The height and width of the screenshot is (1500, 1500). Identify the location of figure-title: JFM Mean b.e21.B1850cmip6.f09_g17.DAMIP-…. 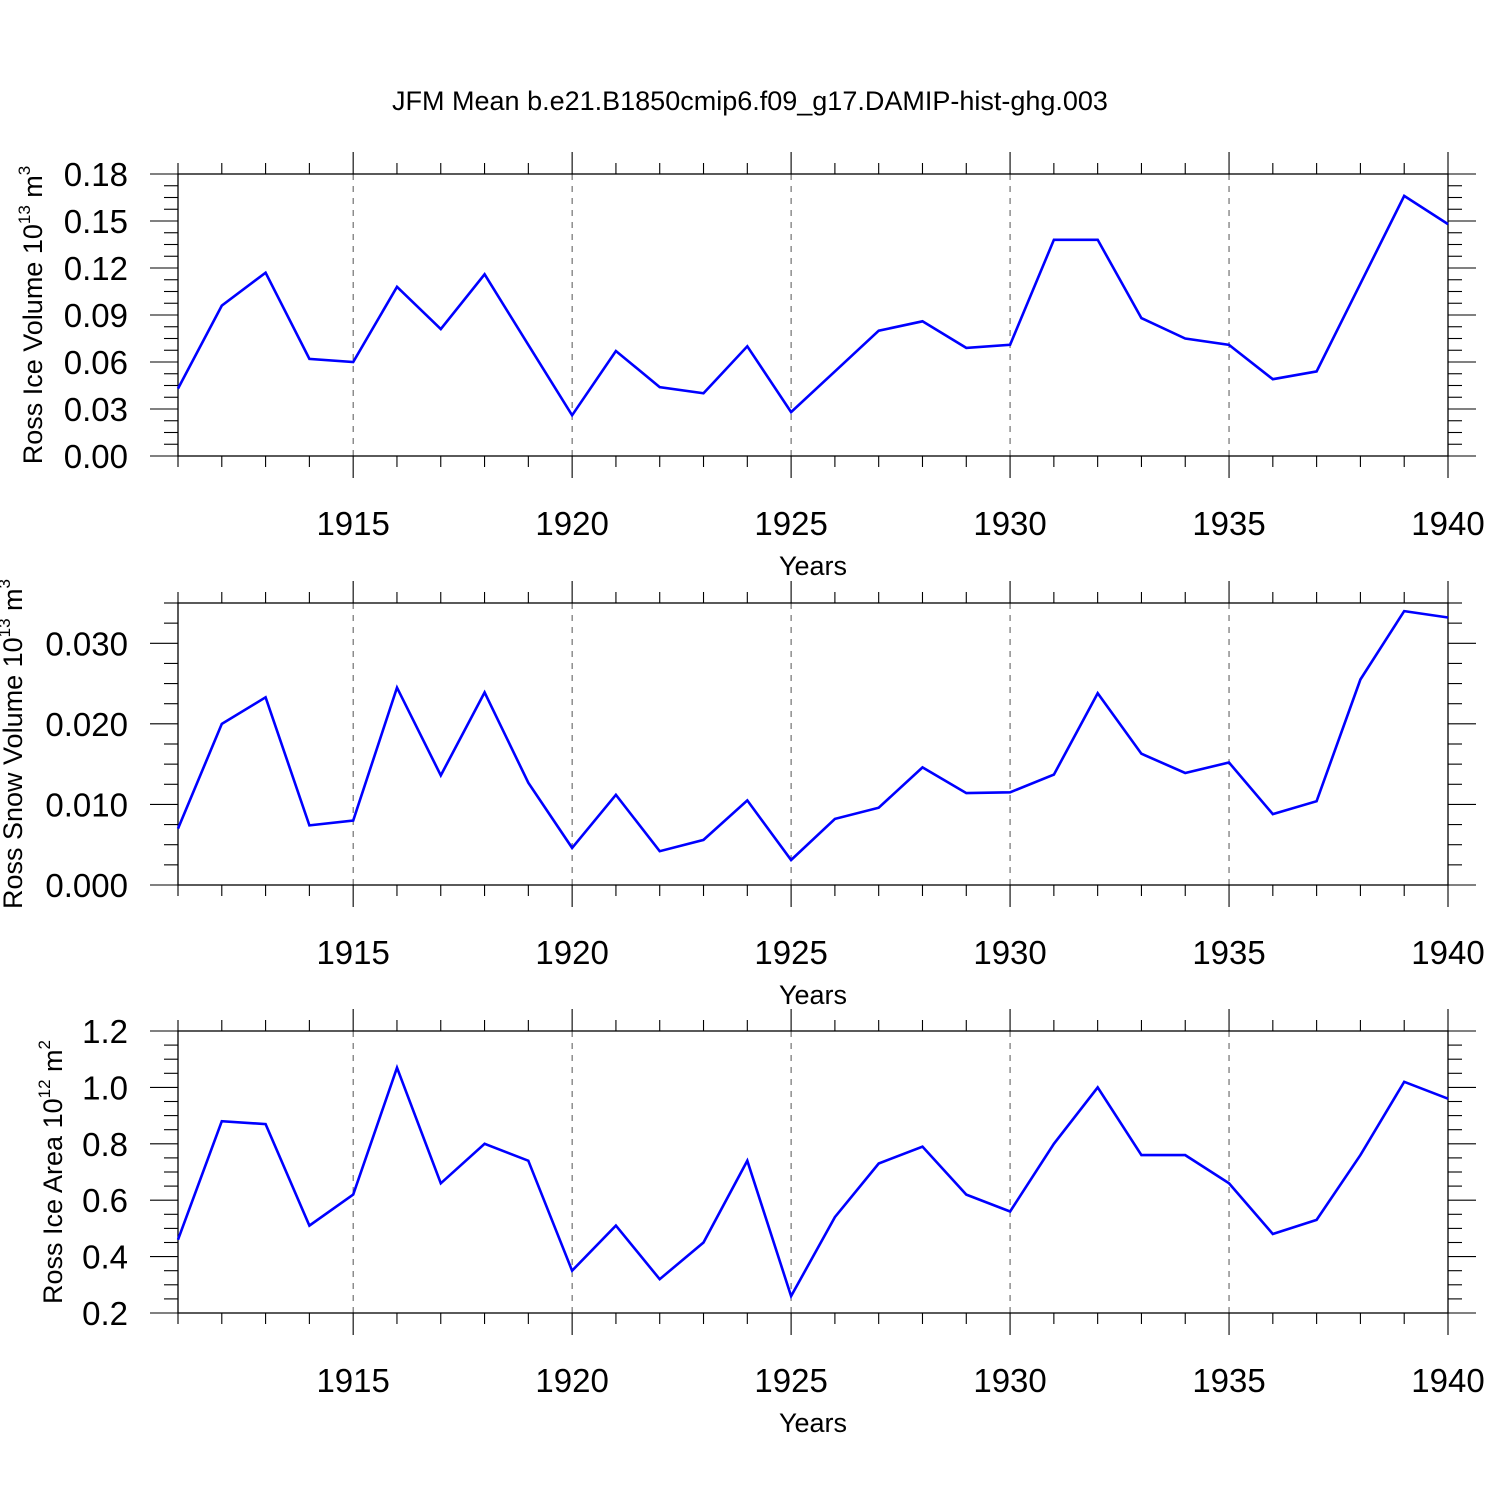
(750, 101).